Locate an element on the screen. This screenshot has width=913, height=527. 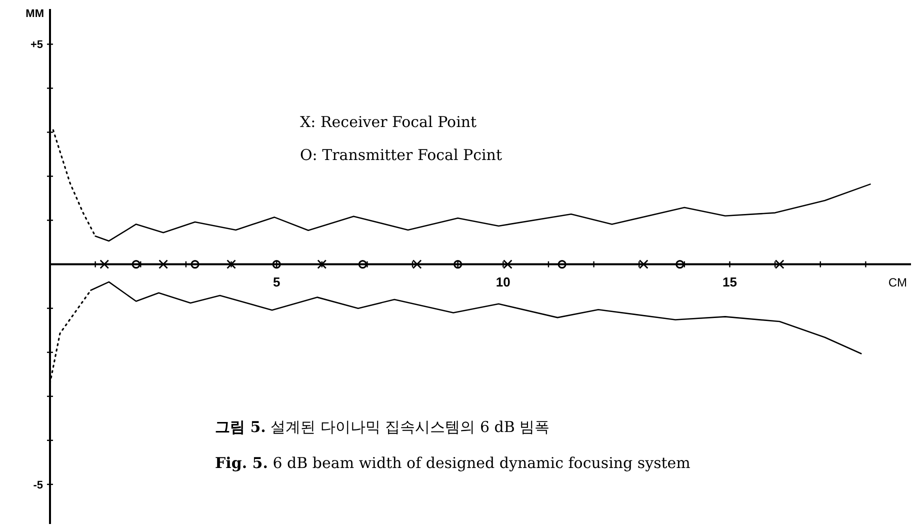
annotation: 그림 5. 설계된 다이나믹 집속시스템의 6 dB 빔폭 is located at coordinates (382, 427).